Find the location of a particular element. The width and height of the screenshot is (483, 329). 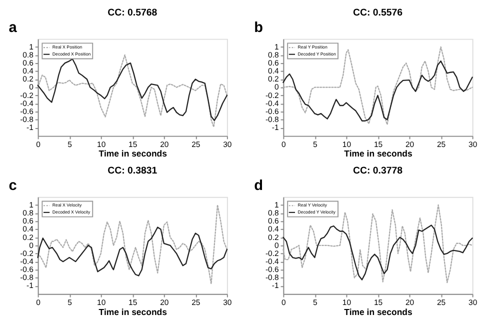

text: d is located at coordinates (258, 186).